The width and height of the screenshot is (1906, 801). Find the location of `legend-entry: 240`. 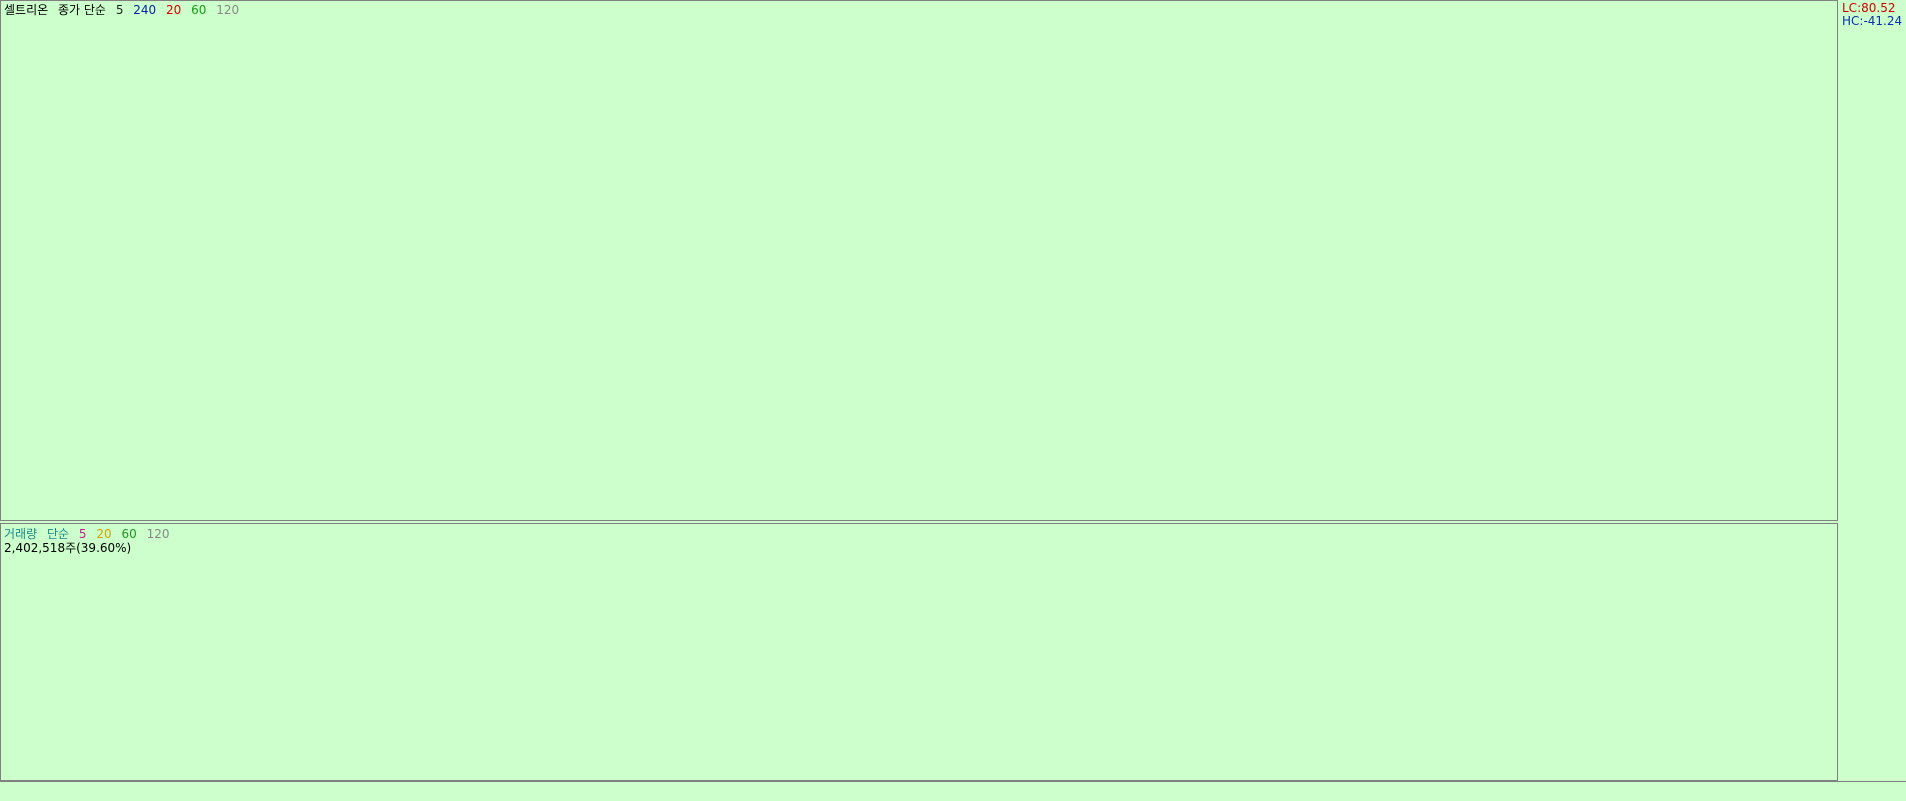

legend-entry: 240 is located at coordinates (145, 10).